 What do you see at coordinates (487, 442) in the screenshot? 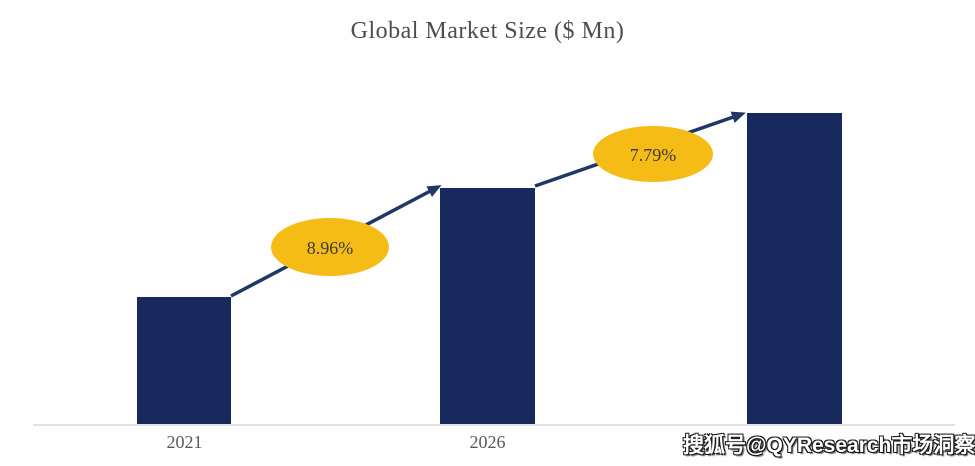
I see `x-axis-label-2026: 2026` at bounding box center [487, 442].